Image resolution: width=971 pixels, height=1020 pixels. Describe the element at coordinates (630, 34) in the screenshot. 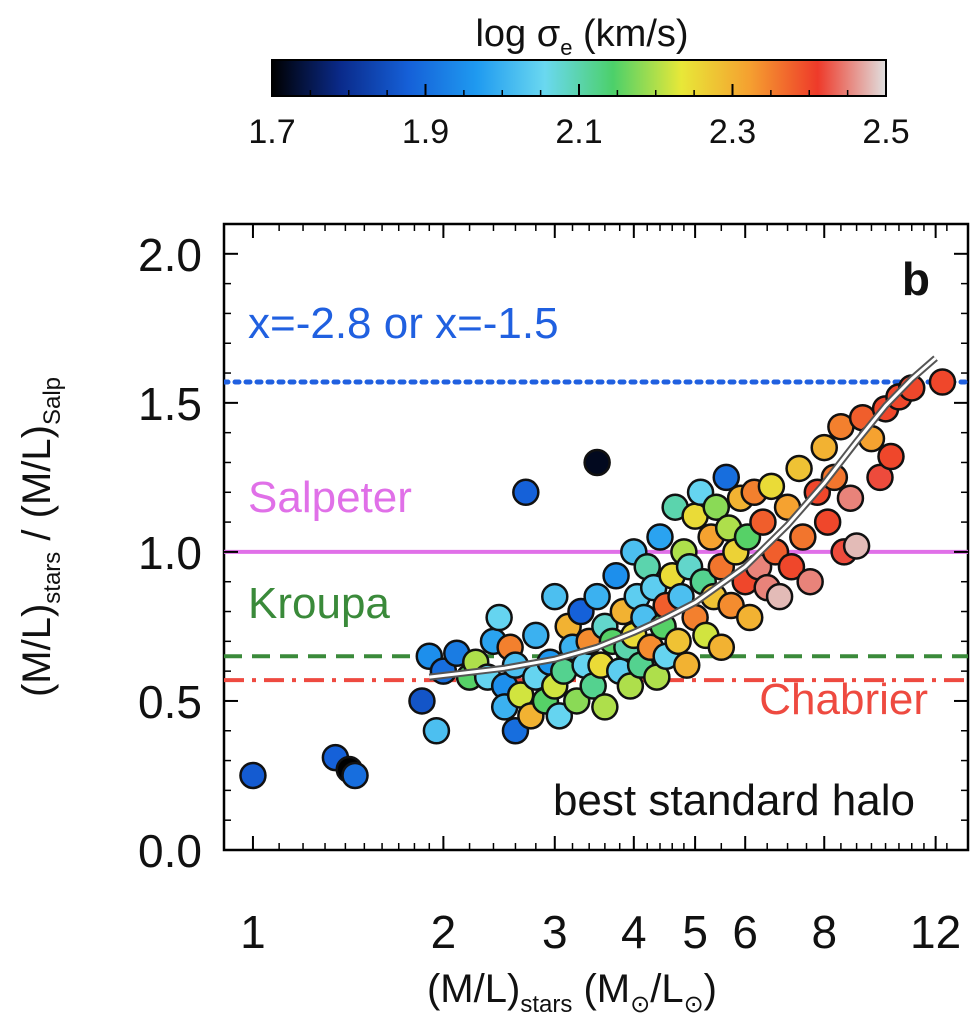

I see `colorbar-title-tail: (km/s)` at that location.